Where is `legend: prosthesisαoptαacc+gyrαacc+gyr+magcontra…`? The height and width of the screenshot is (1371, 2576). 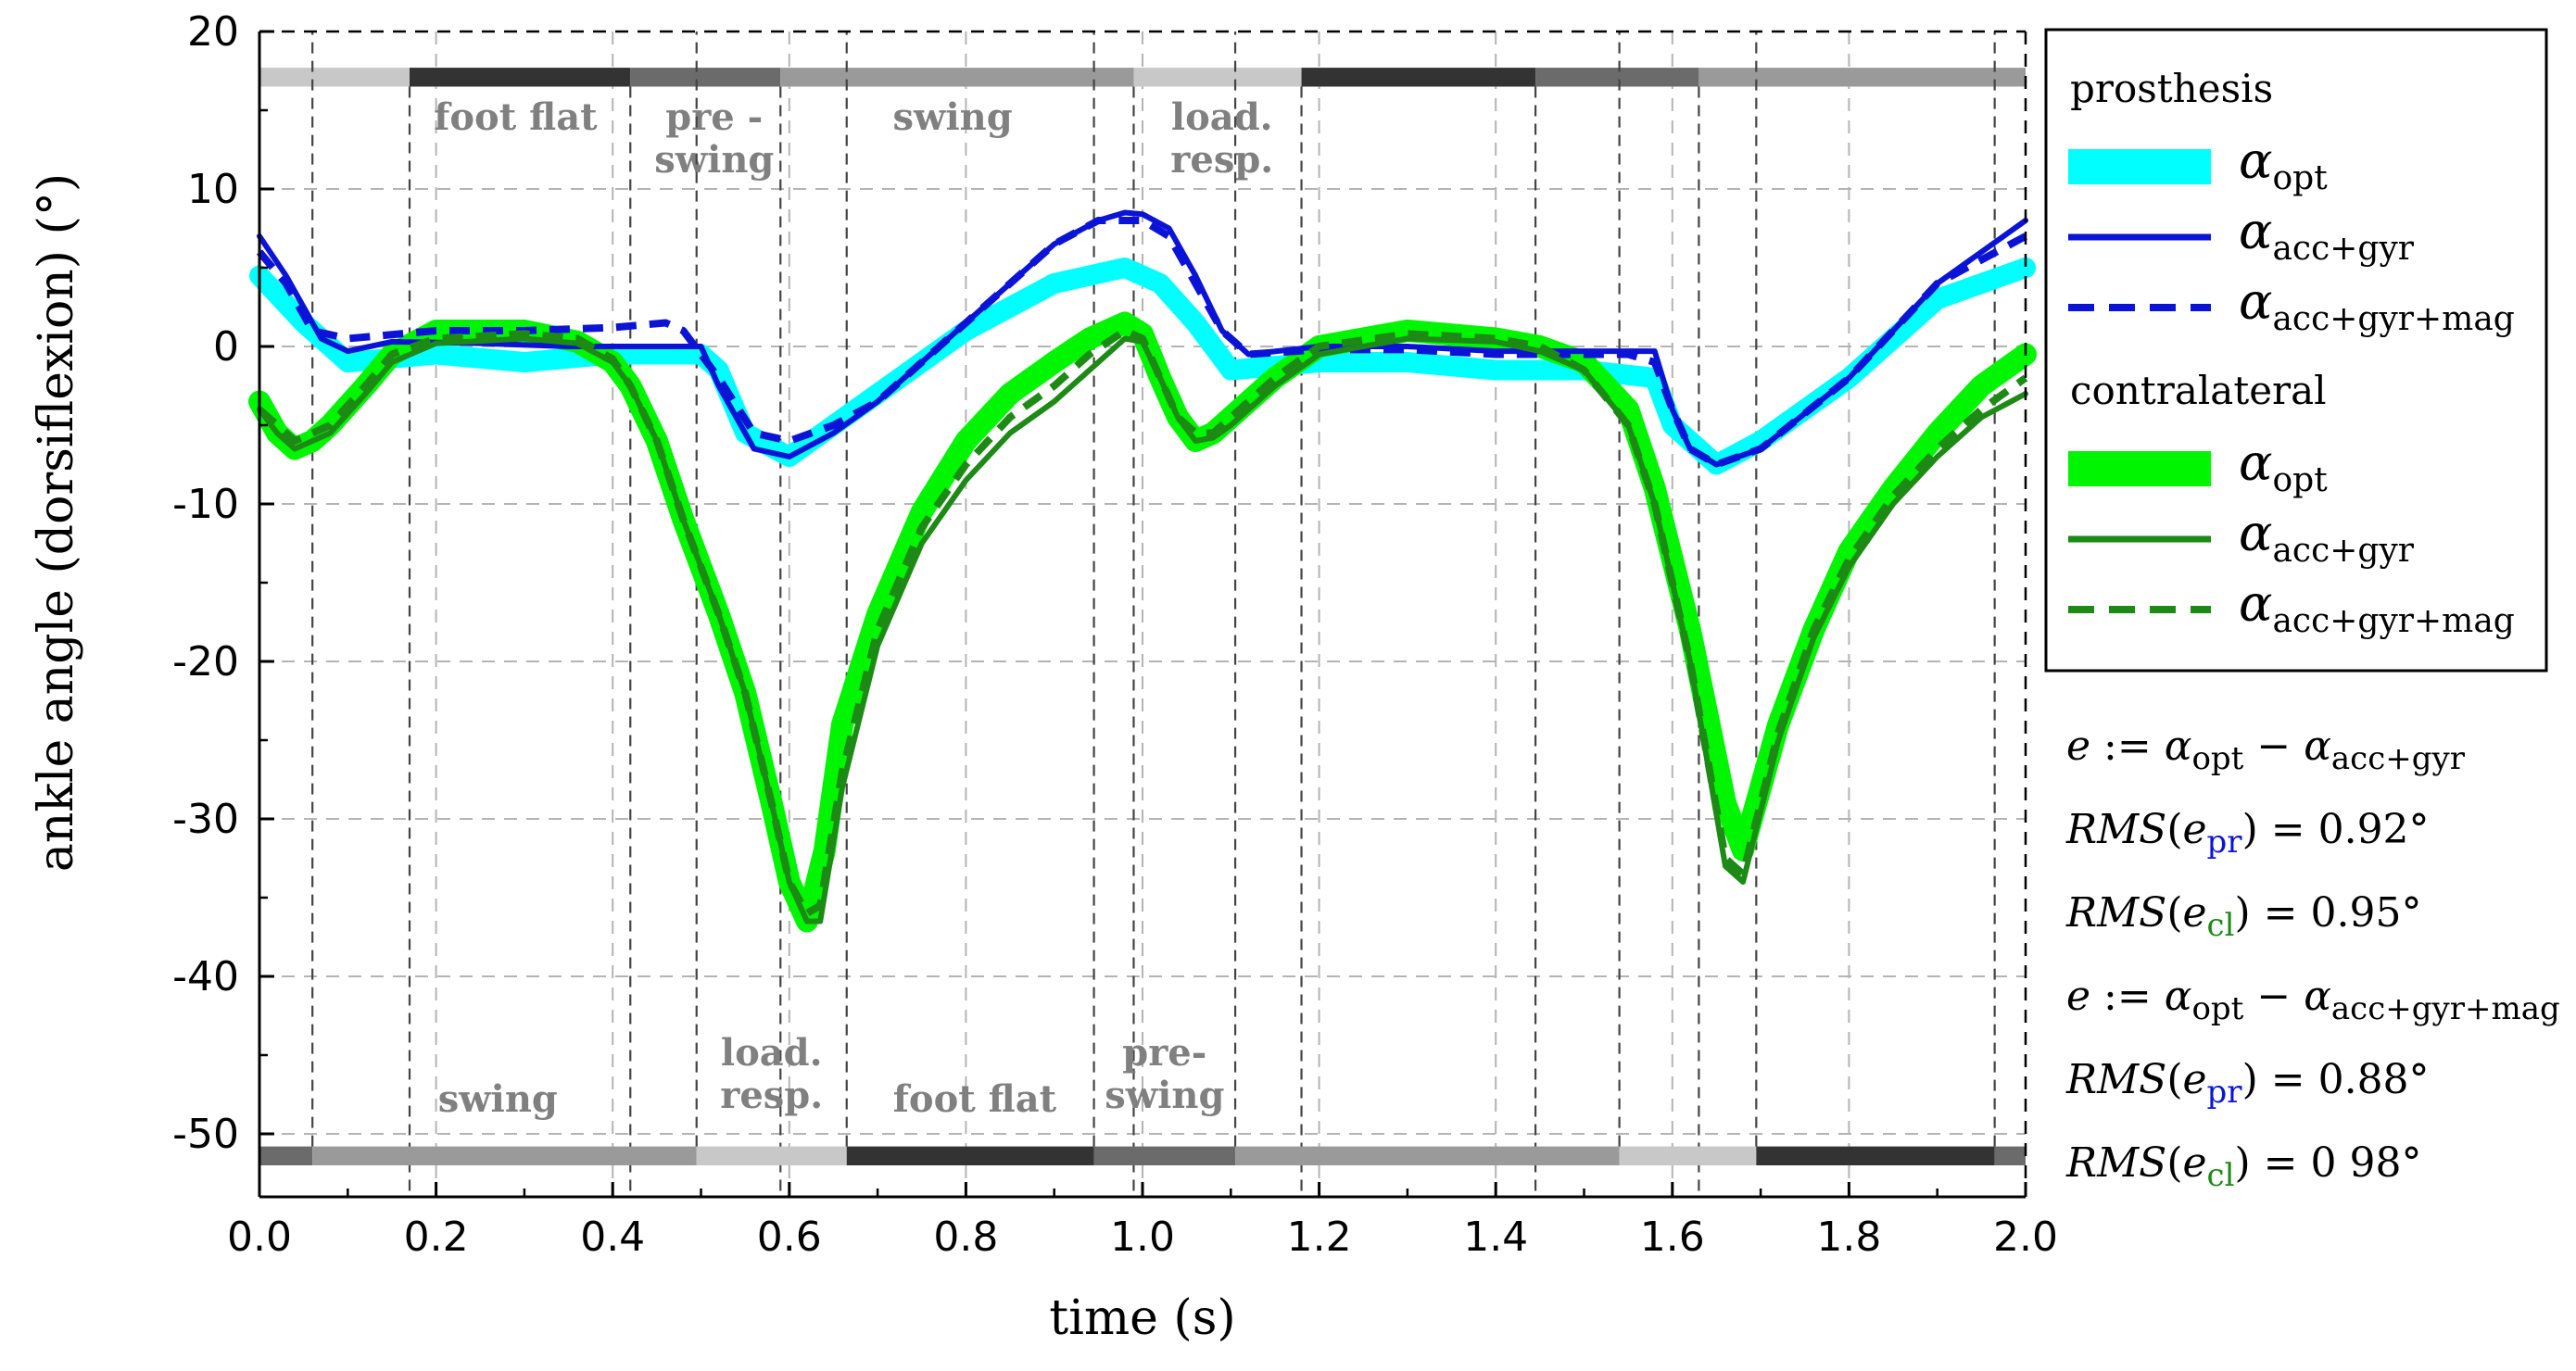 legend: prosthesisαoptαacc+gyrαacc+gyr+magcontra… is located at coordinates (2296, 350).